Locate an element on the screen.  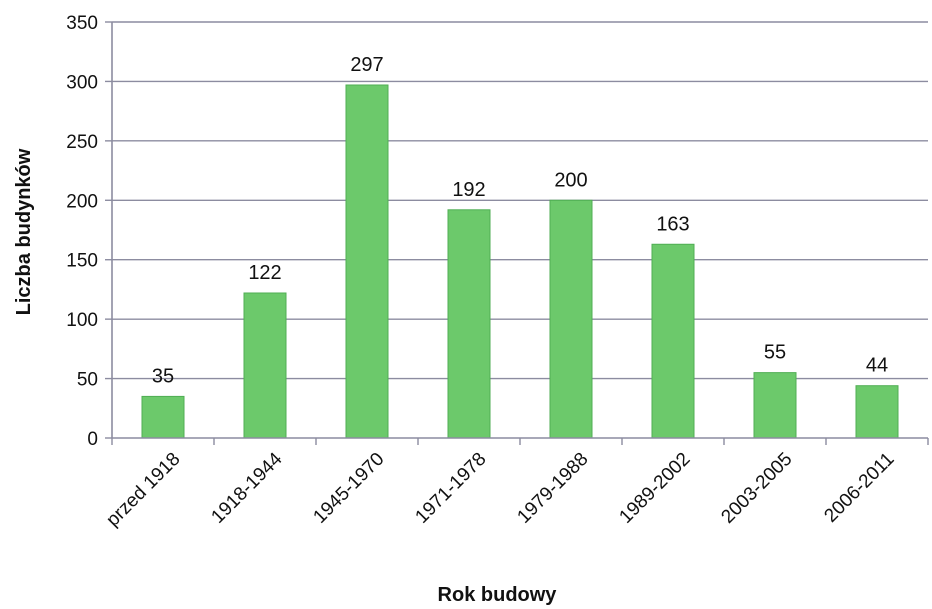
data-label: 44 is located at coordinates (877, 366).